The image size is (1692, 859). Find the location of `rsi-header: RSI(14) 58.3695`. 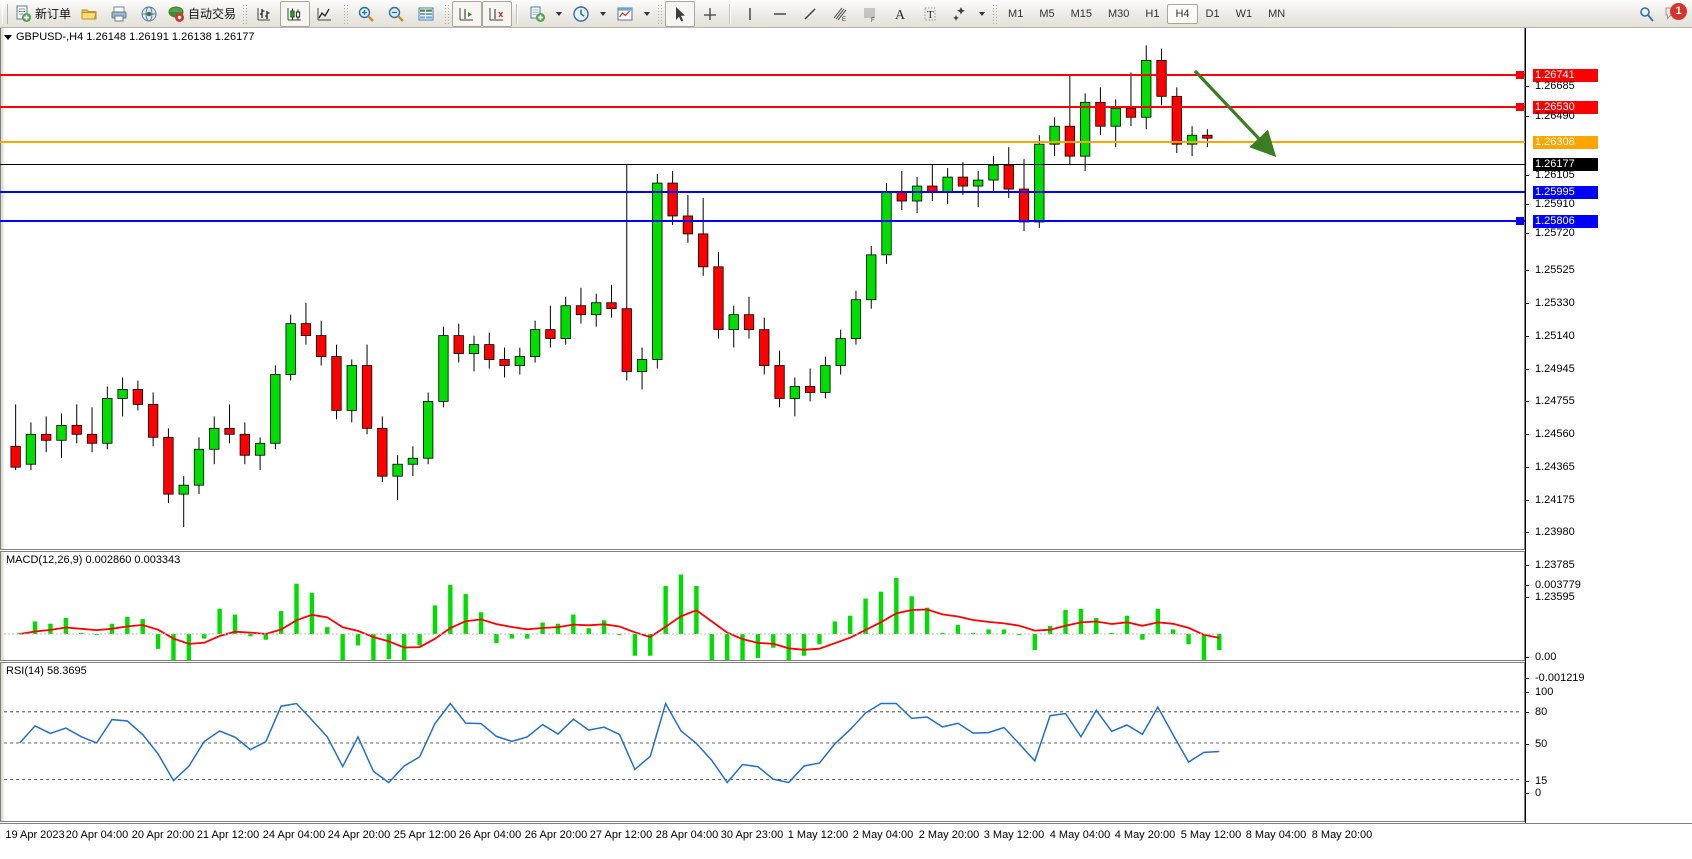

rsi-header: RSI(14) 58.3695 is located at coordinates (46, 671).